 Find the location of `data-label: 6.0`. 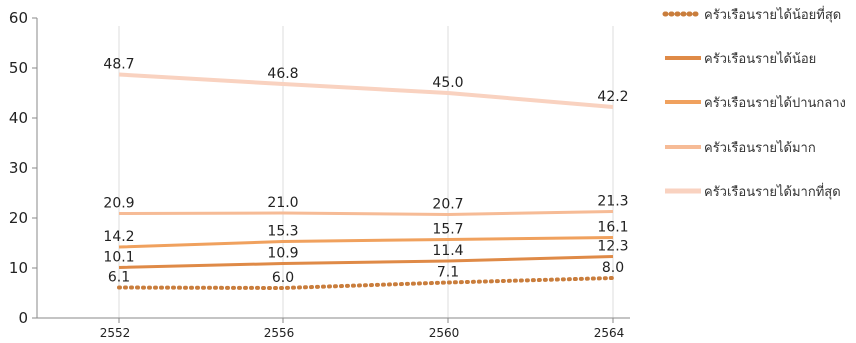

data-label: 6.0 is located at coordinates (283, 278).